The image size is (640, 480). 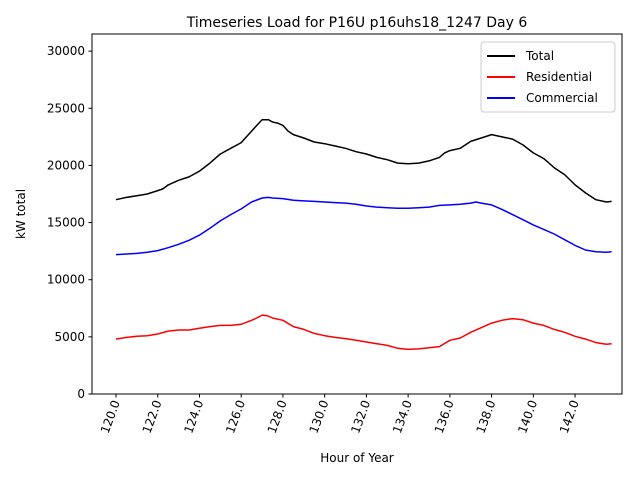 I want to click on y-tick-label: 10000, so click(x=66, y=280).